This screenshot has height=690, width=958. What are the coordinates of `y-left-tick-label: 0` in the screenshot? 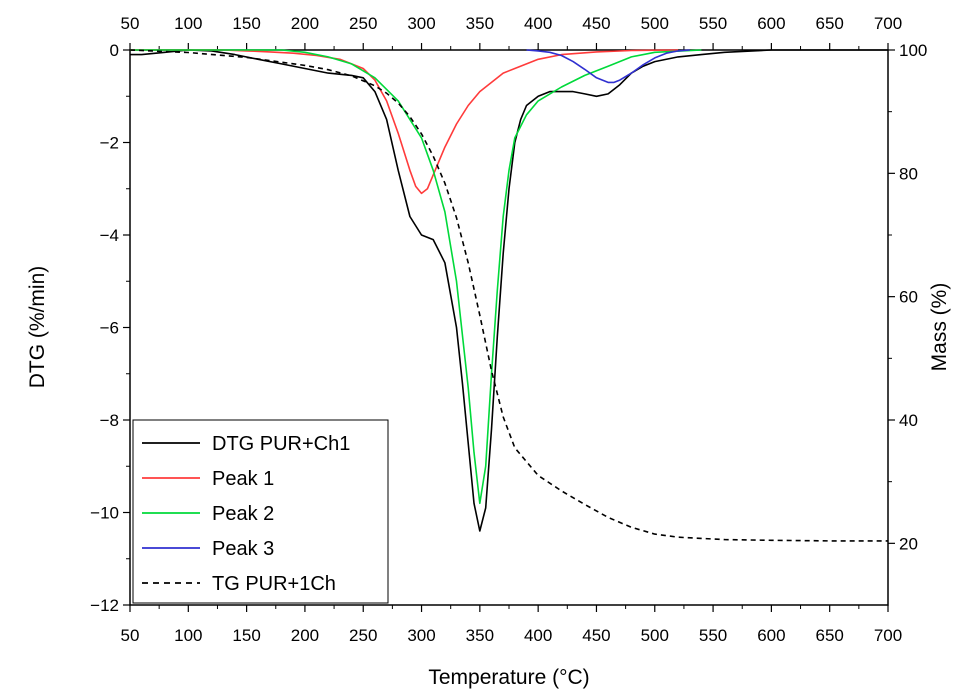 It's located at (114, 50).